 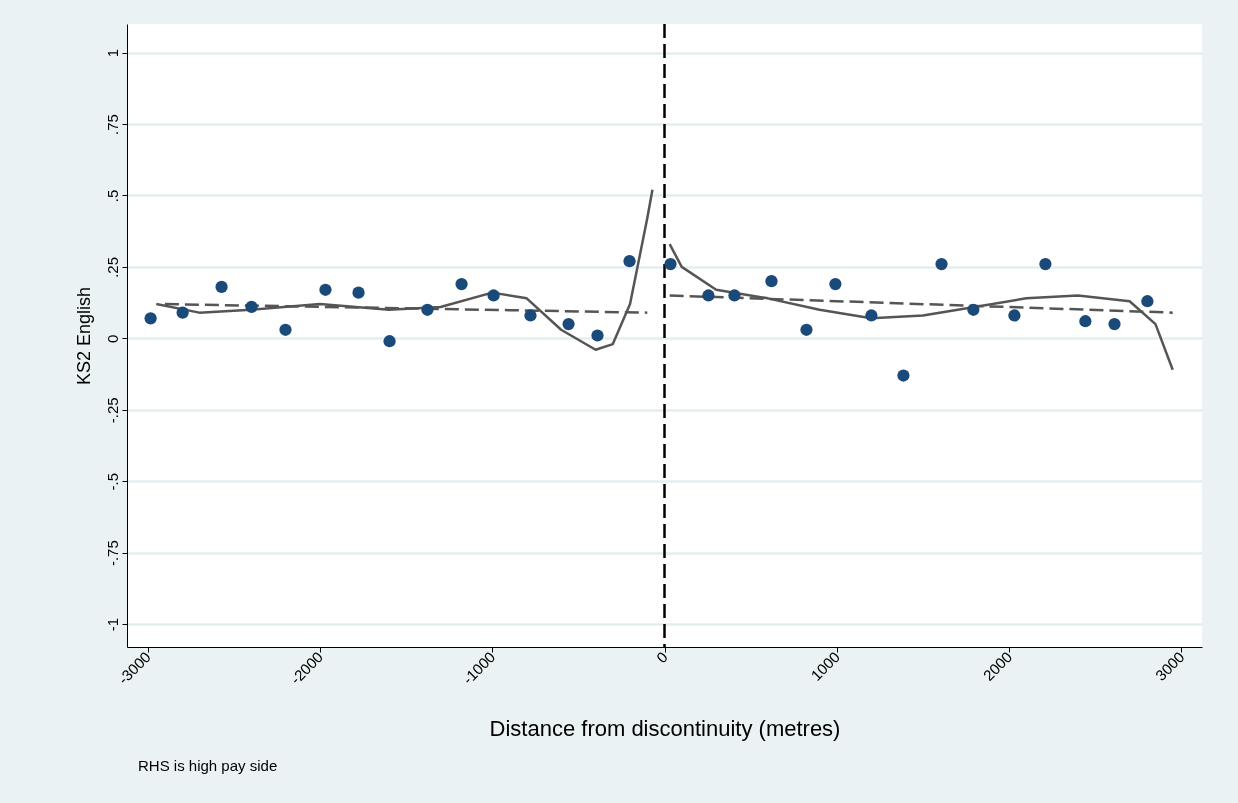 I want to click on y-tick-label: -.75, so click(x=112, y=553).